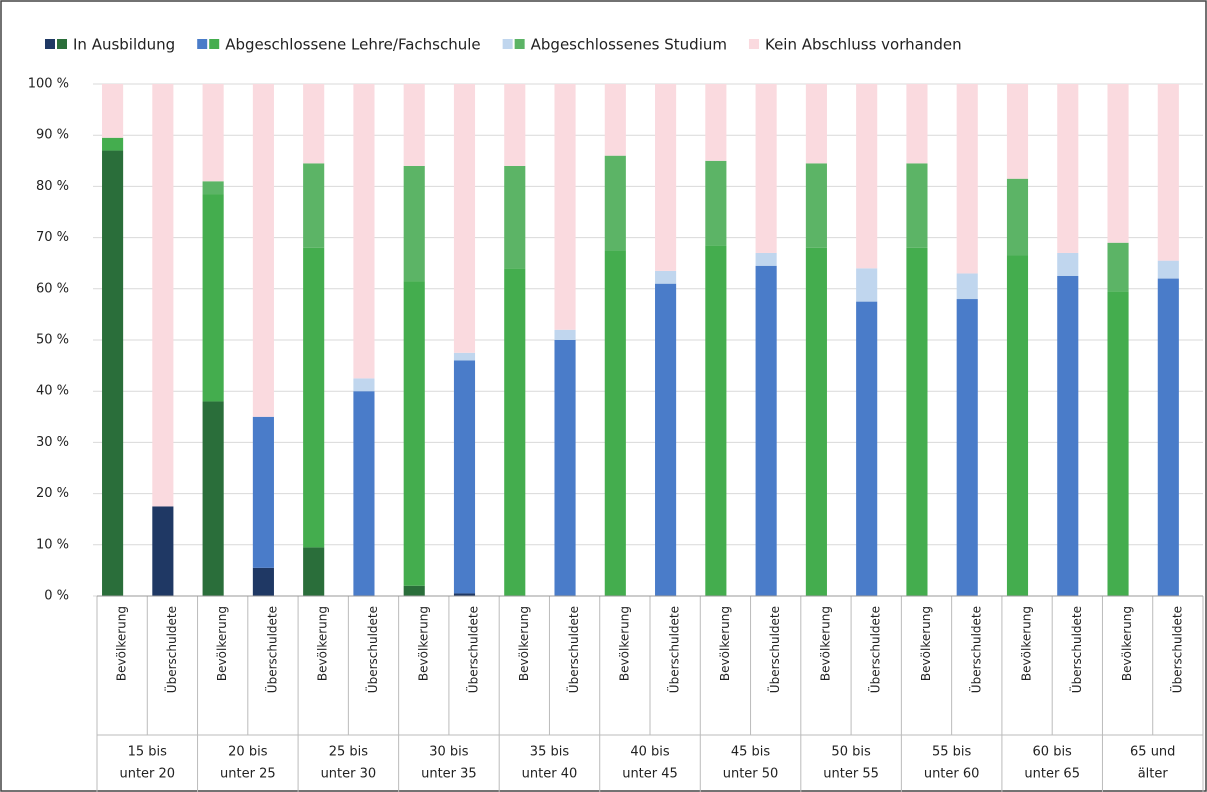  Describe the element at coordinates (52, 493) in the screenshot. I see `y-tick-label: 20 %` at that location.